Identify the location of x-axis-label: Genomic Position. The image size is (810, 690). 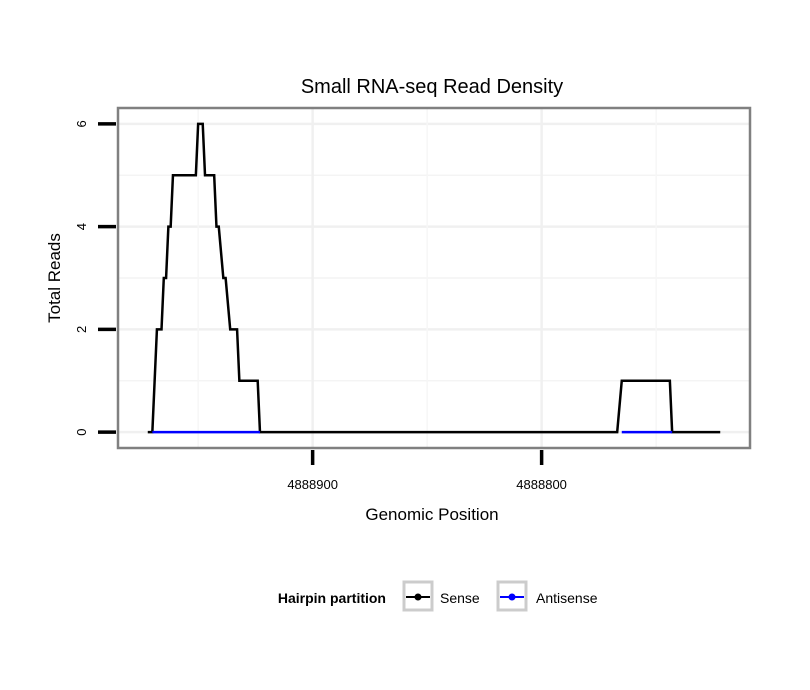
(431, 514).